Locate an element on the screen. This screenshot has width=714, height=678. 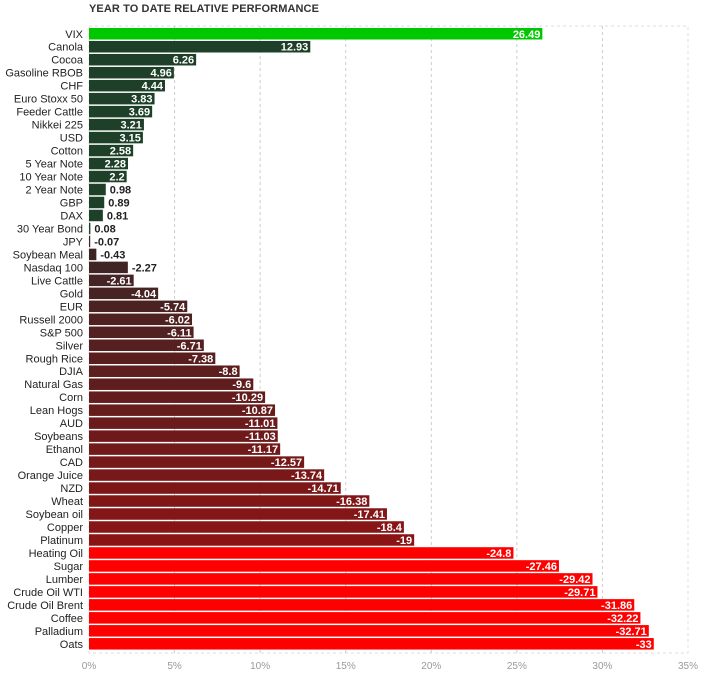
value-label: -27.46 is located at coordinates (541, 567).